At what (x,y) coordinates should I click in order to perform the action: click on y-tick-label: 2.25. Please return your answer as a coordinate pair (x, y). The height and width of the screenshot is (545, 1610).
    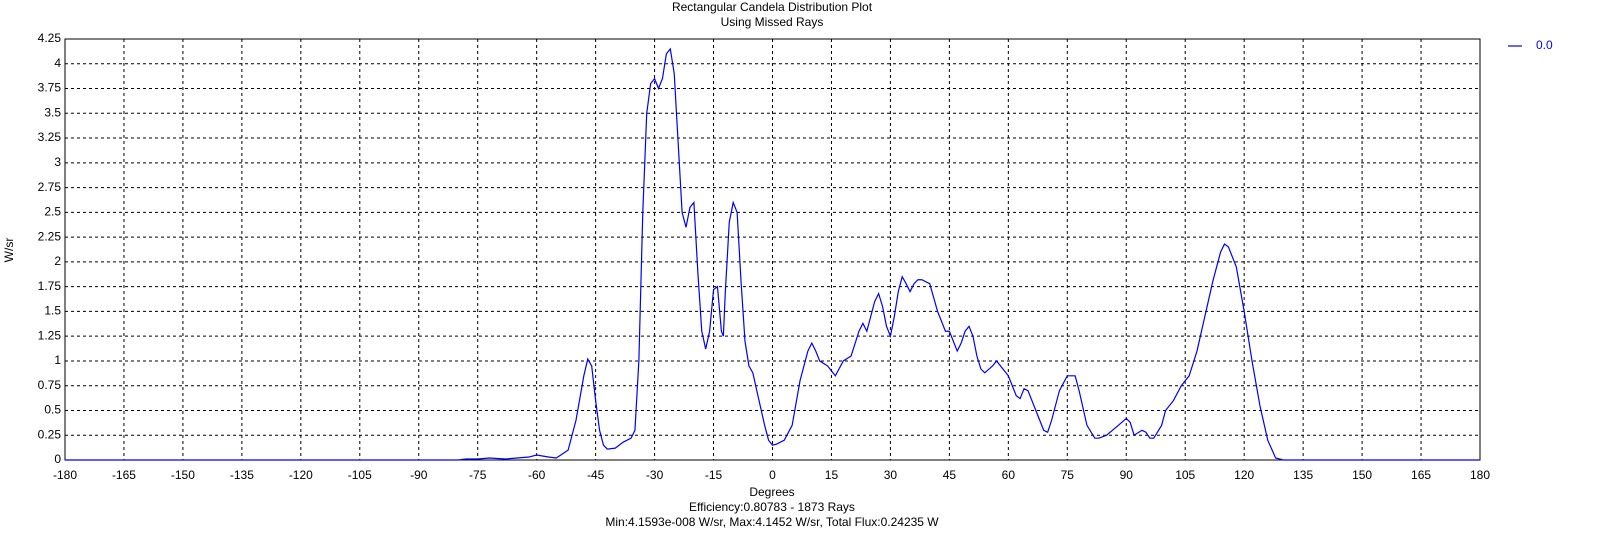
    Looking at the image, I should click on (50, 236).